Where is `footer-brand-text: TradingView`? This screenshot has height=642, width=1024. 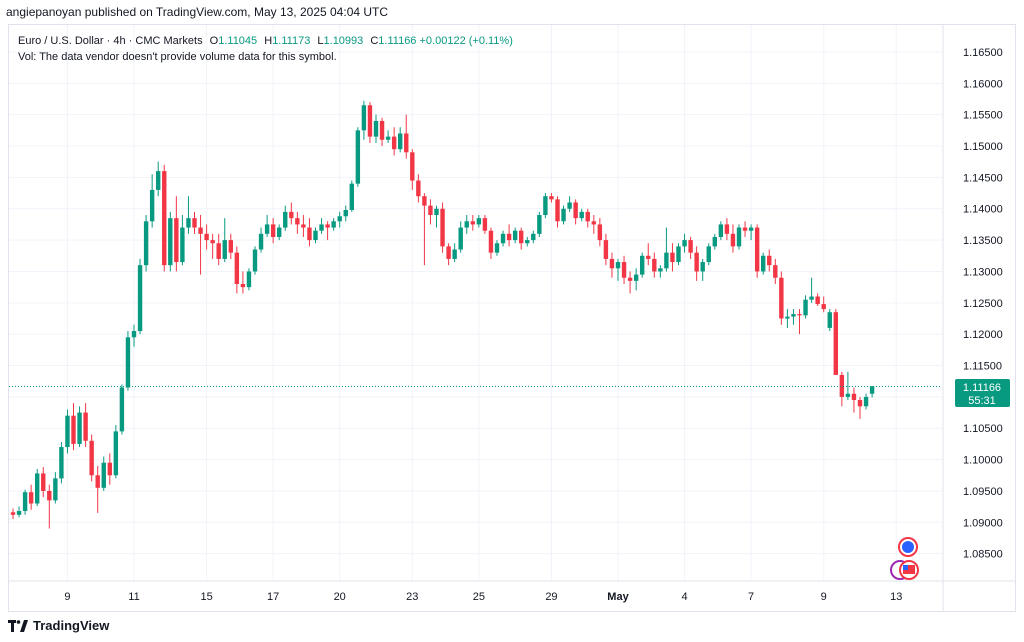
footer-brand-text: TradingView is located at coordinates (71, 625).